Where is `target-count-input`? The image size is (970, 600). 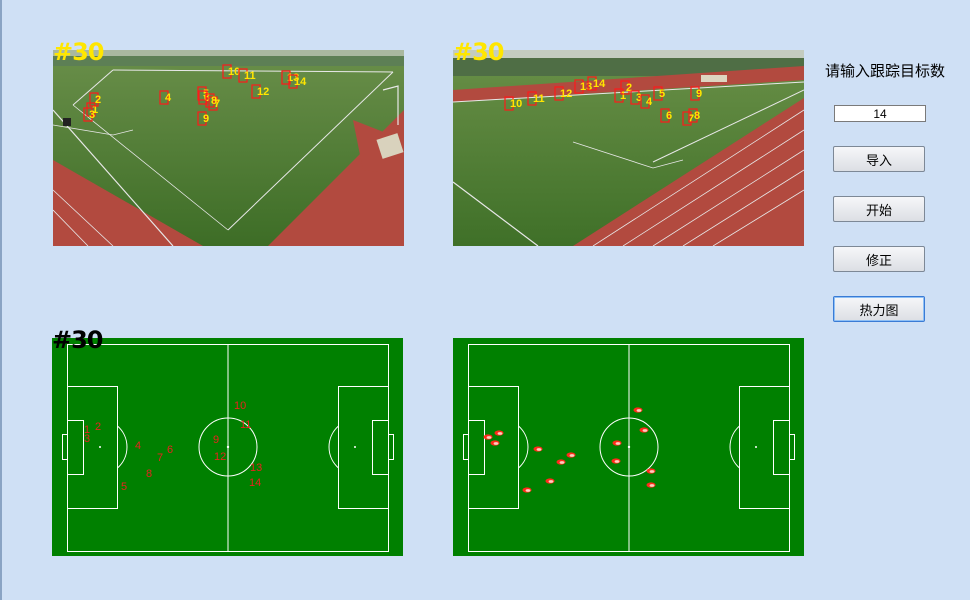 target-count-input is located at coordinates (880, 113).